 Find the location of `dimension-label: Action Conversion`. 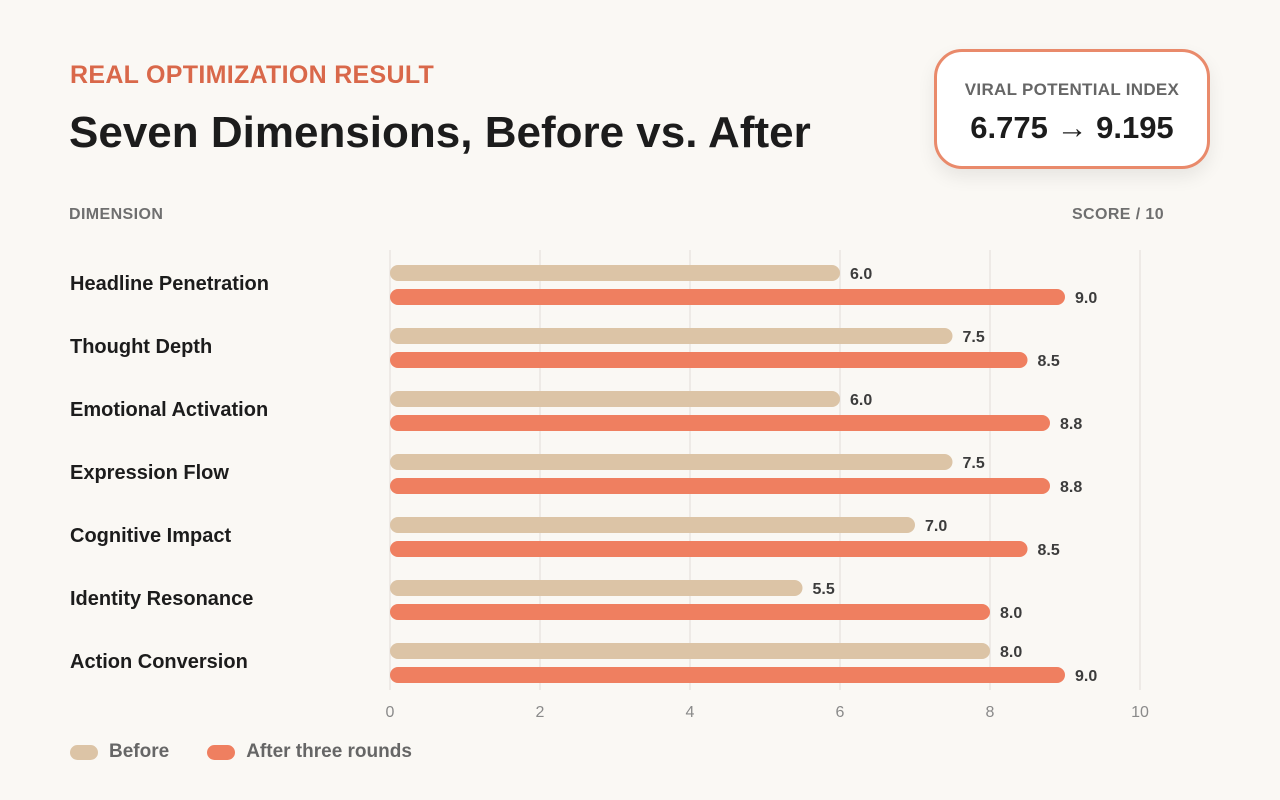

dimension-label: Action Conversion is located at coordinates (159, 662).